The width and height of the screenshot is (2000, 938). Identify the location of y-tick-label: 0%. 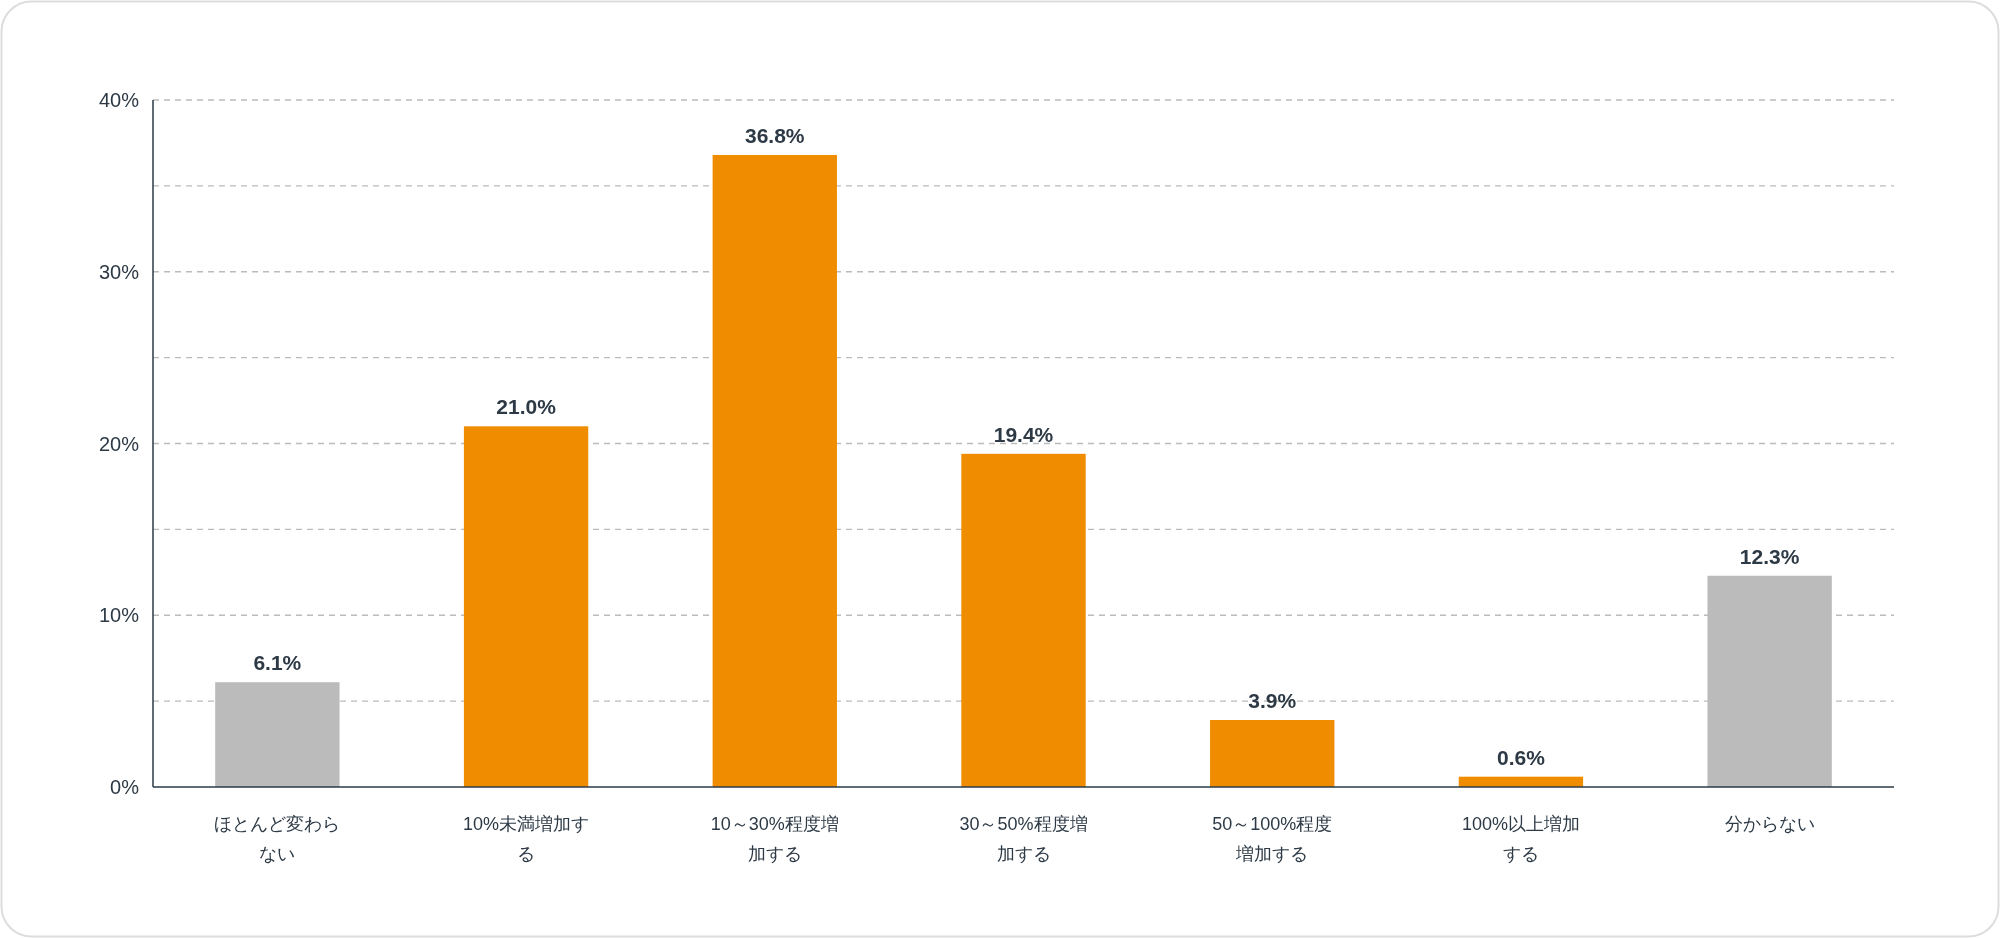
(125, 787).